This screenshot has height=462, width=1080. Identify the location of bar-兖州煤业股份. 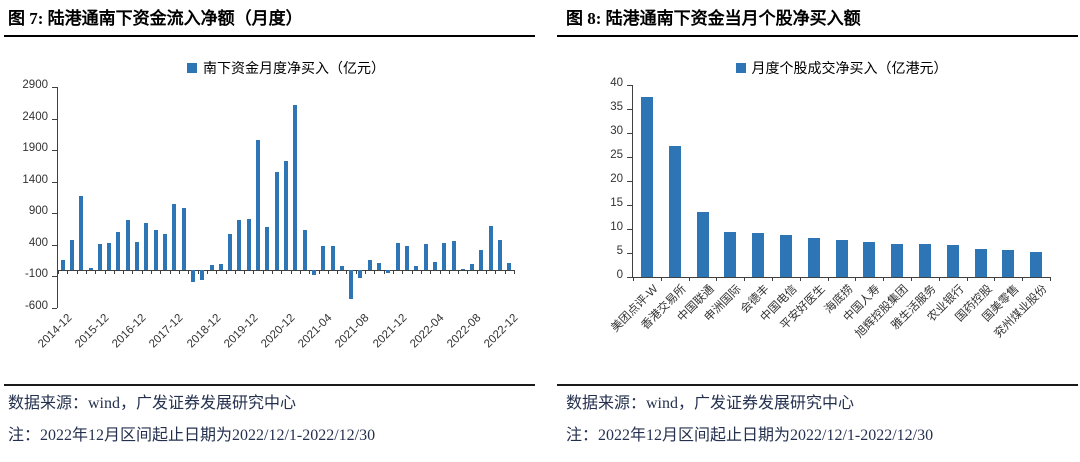
(1036, 264).